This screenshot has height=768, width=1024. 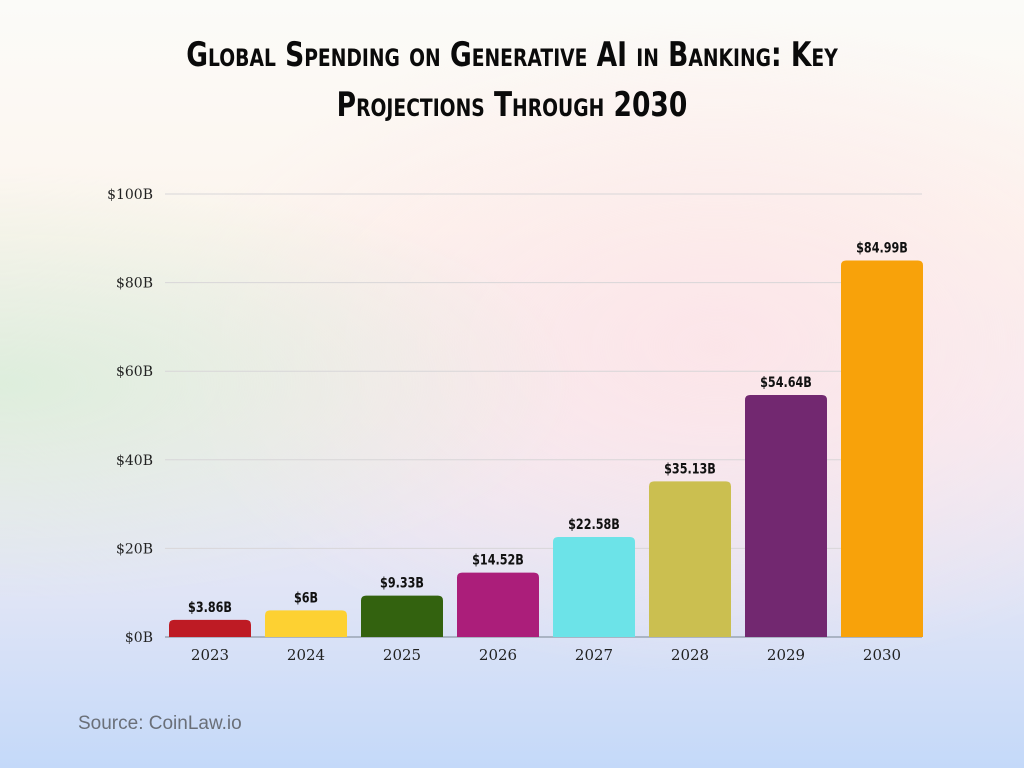 I want to click on y-tick-label: $40B, so click(x=134, y=461).